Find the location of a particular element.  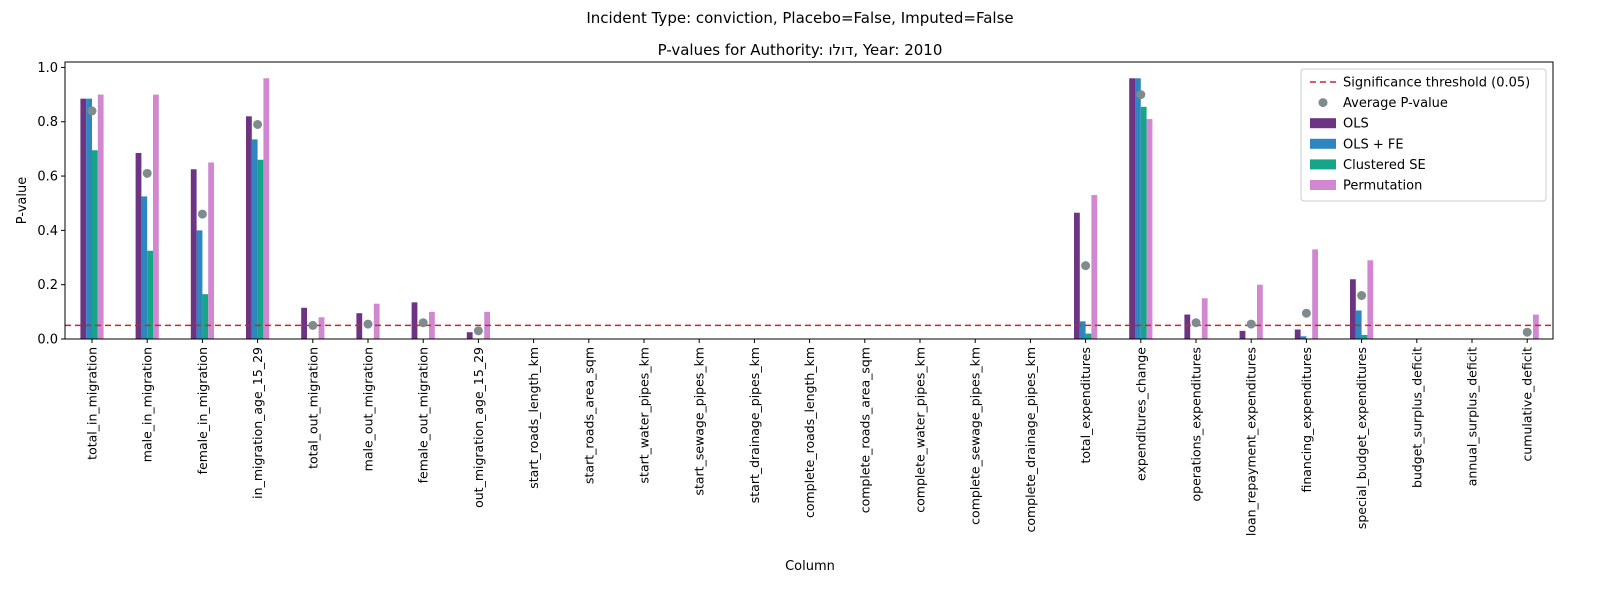

x-tick-label: loan_repayment_expenditures is located at coordinates (1251, 441).